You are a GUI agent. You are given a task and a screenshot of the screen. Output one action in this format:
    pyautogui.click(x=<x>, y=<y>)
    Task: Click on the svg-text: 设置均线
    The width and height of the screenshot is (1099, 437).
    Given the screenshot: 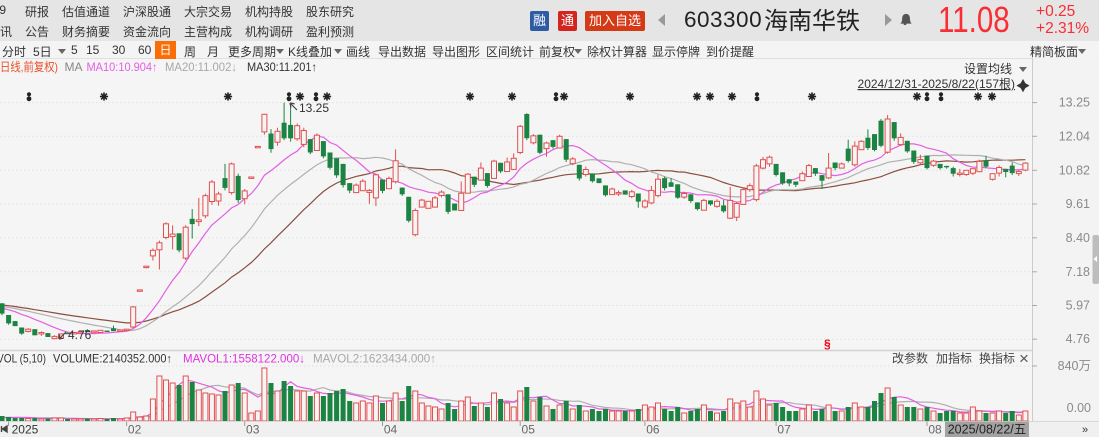 What is the action you would take?
    pyautogui.click(x=988, y=69)
    